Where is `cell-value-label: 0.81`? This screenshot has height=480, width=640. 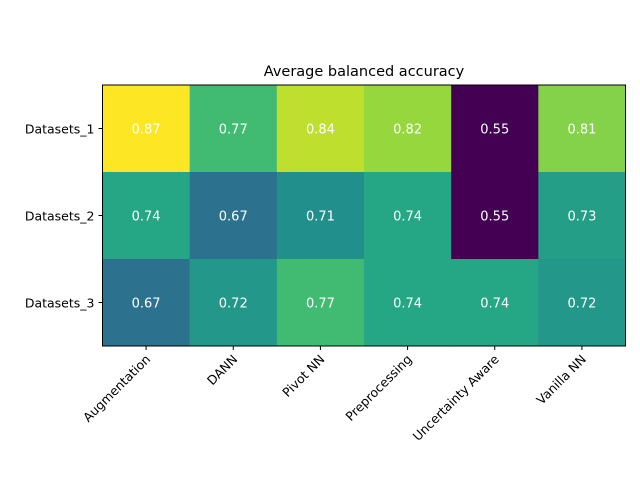
cell-value-label: 0.81 is located at coordinates (581, 130).